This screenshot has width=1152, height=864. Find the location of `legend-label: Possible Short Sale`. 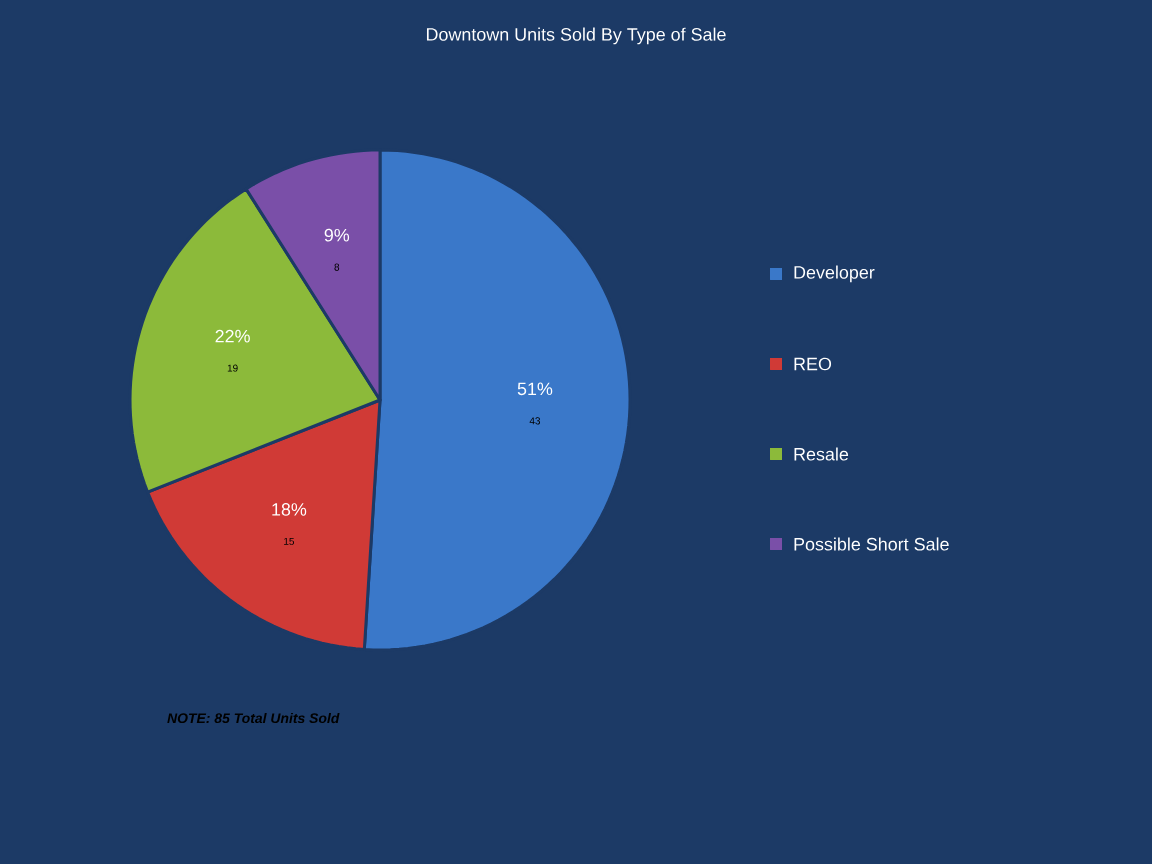

legend-label: Possible Short Sale is located at coordinates (871, 544).